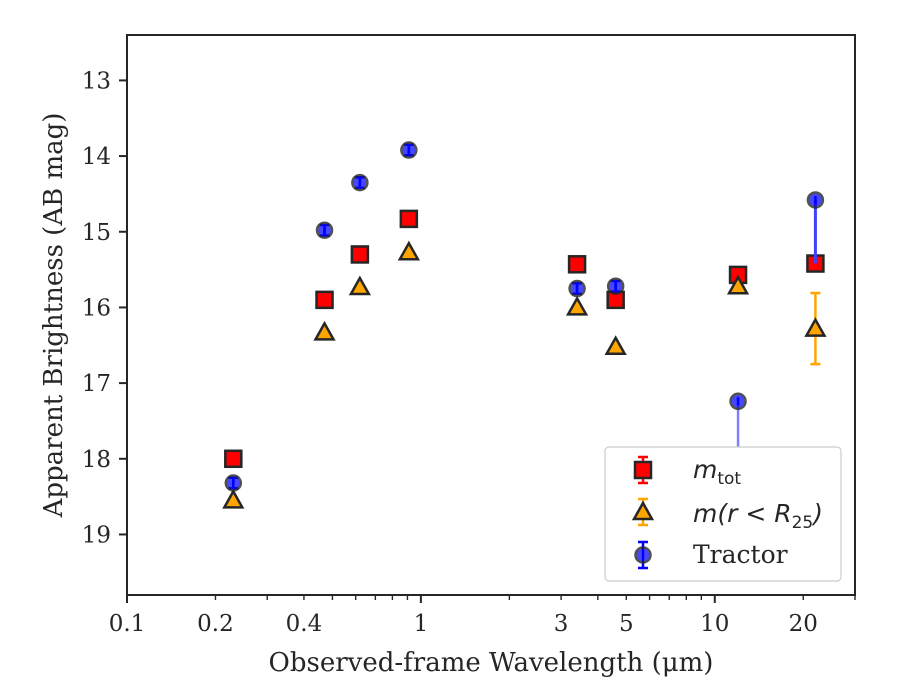 Image resolution: width=900 pixels, height=700 pixels. I want to click on legend-mtot-sub: tot, so click(729, 479).